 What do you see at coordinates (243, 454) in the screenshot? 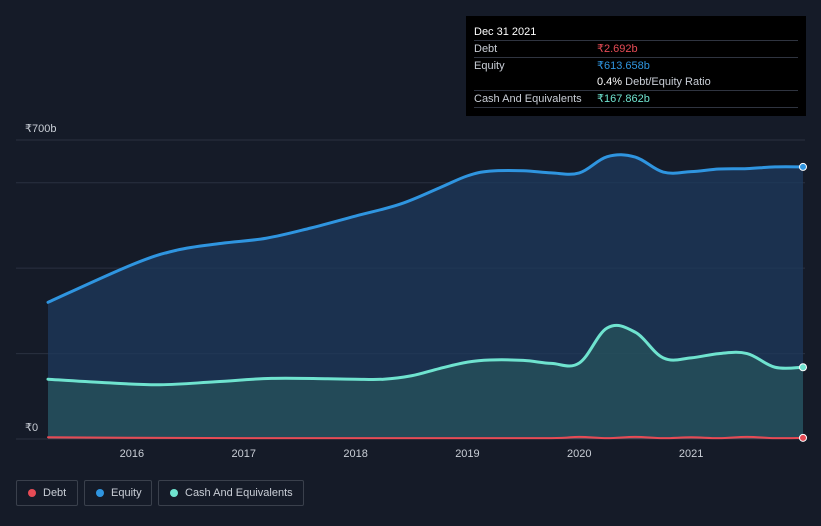
I see `x-tick-label-2017: 2017` at bounding box center [243, 454].